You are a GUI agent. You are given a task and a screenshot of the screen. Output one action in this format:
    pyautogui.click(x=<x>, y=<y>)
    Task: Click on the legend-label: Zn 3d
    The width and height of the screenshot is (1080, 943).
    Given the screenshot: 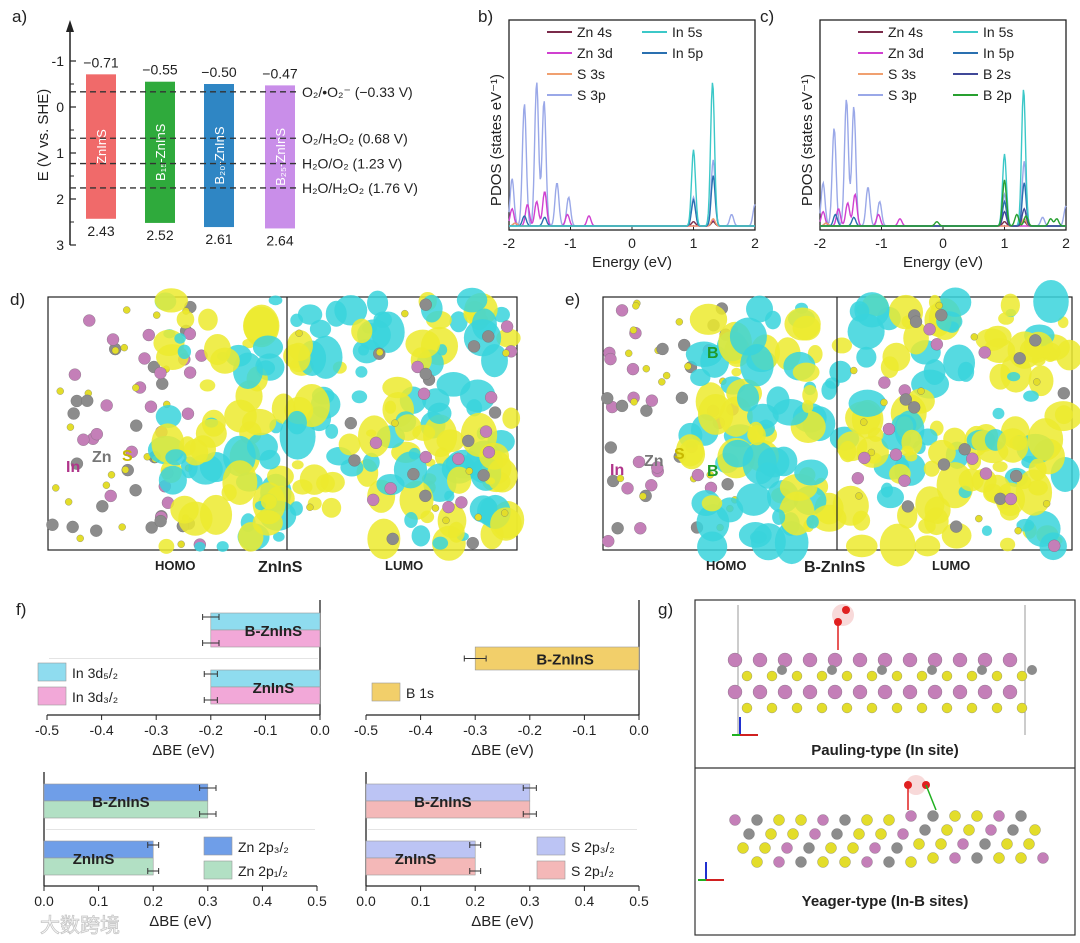 What is the action you would take?
    pyautogui.click(x=906, y=53)
    